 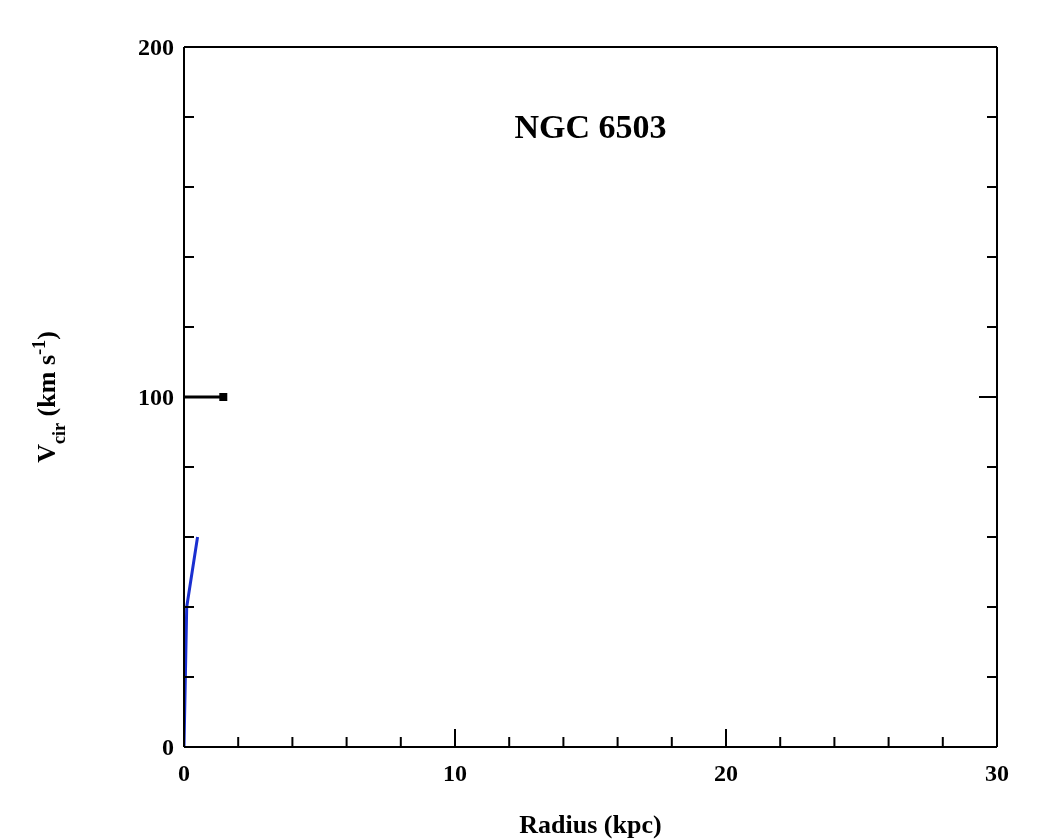 I want to click on text: NGC 6503, so click(x=590, y=127).